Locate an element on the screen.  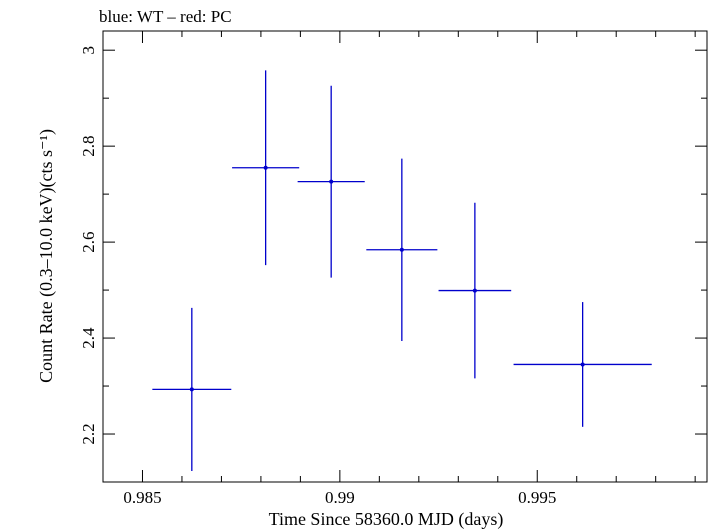
y-tick-label: 2.4 is located at coordinates (88, 338).